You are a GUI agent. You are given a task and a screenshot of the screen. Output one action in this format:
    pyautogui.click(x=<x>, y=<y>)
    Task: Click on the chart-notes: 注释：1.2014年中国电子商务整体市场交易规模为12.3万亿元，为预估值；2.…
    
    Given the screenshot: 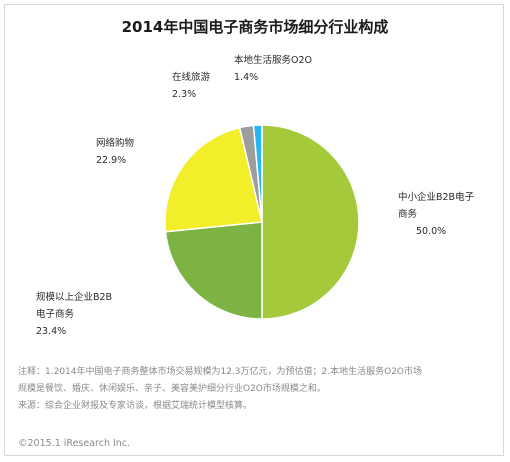 What is the action you would take?
    pyautogui.click(x=255, y=389)
    